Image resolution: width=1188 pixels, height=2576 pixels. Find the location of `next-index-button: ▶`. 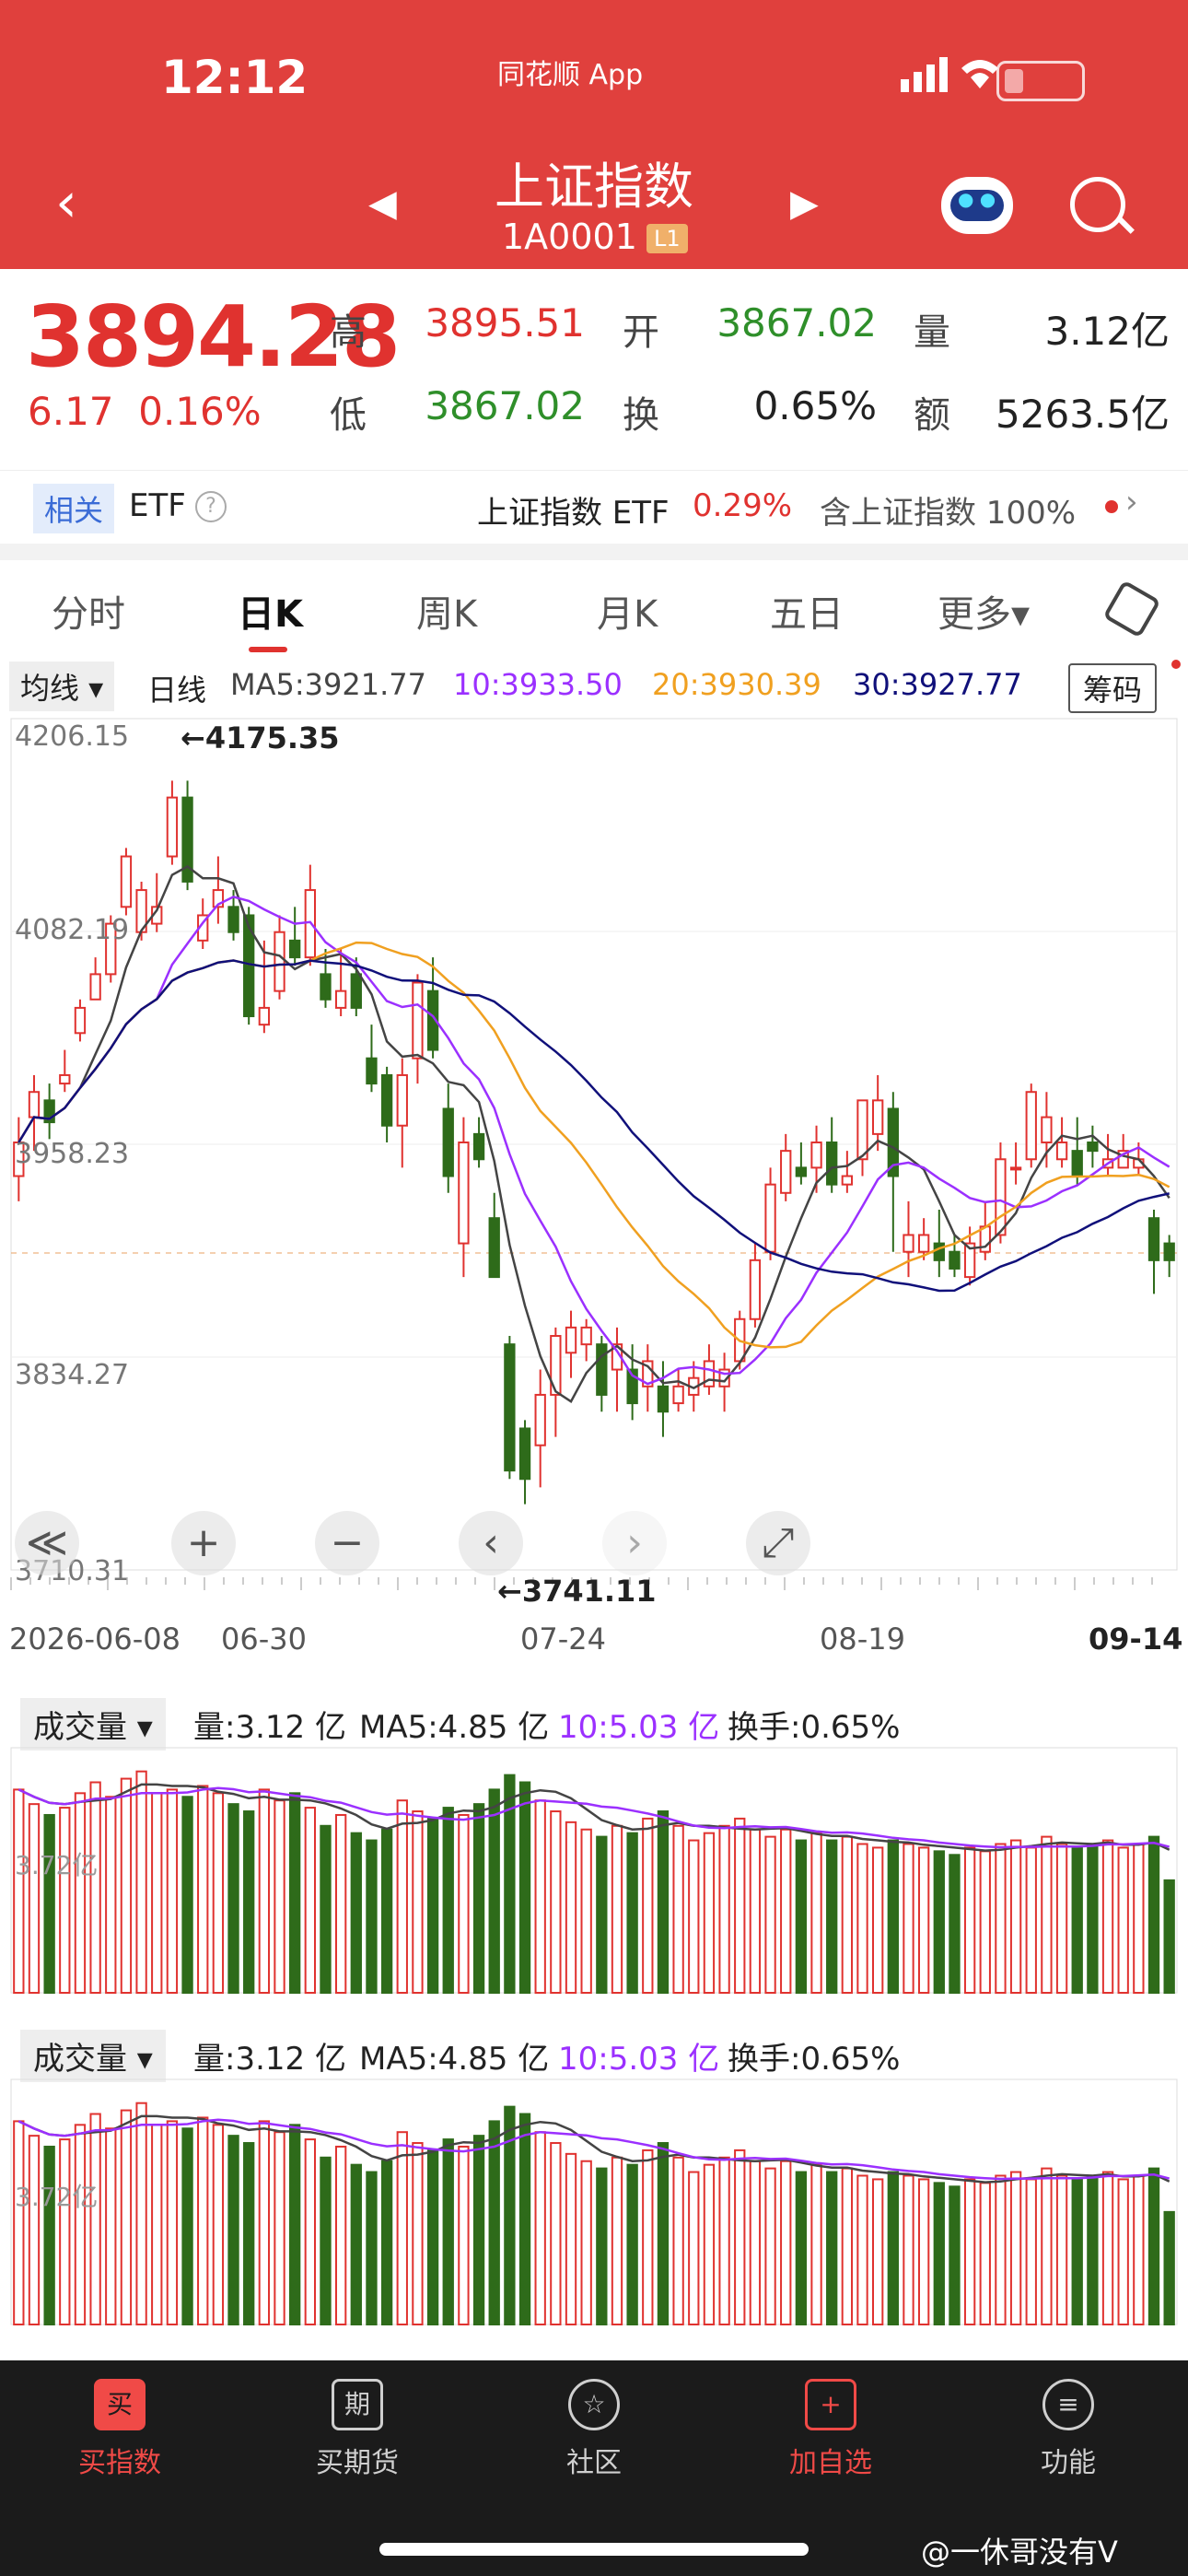

next-index-button: ▶ is located at coordinates (804, 203).